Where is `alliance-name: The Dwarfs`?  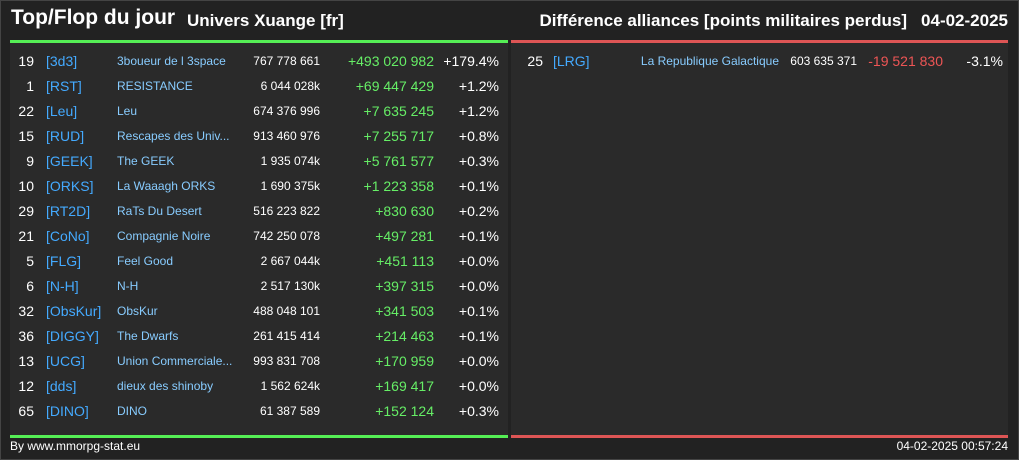 alliance-name: The Dwarfs is located at coordinates (148, 336).